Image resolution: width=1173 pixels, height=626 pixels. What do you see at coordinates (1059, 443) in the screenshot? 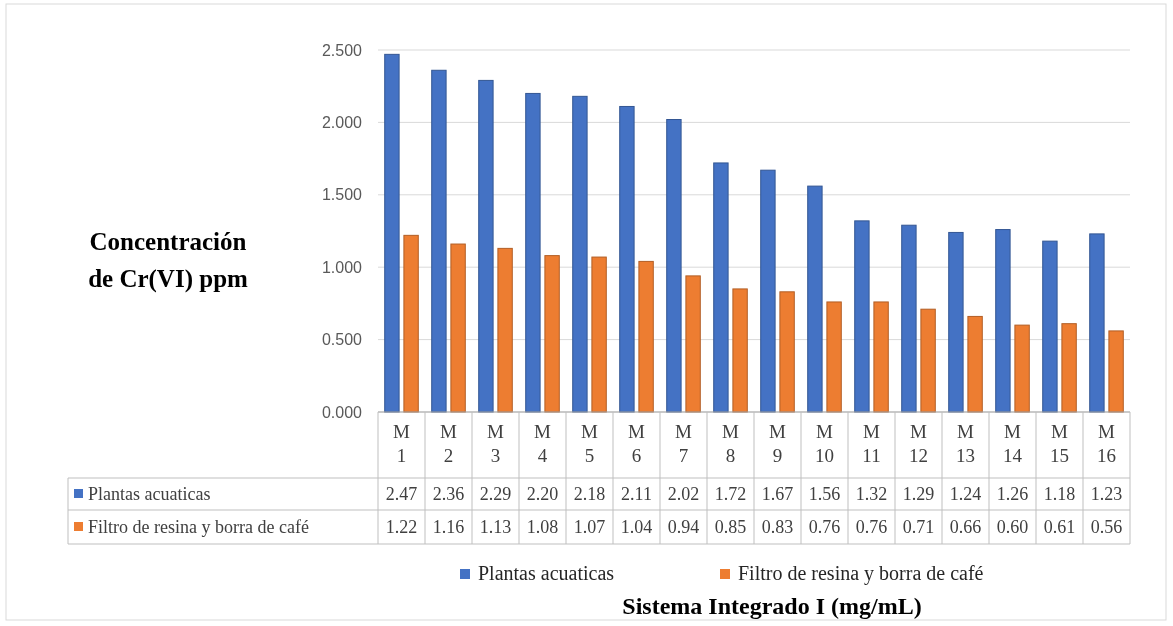
I see `x-tick-label: M 15` at bounding box center [1059, 443].